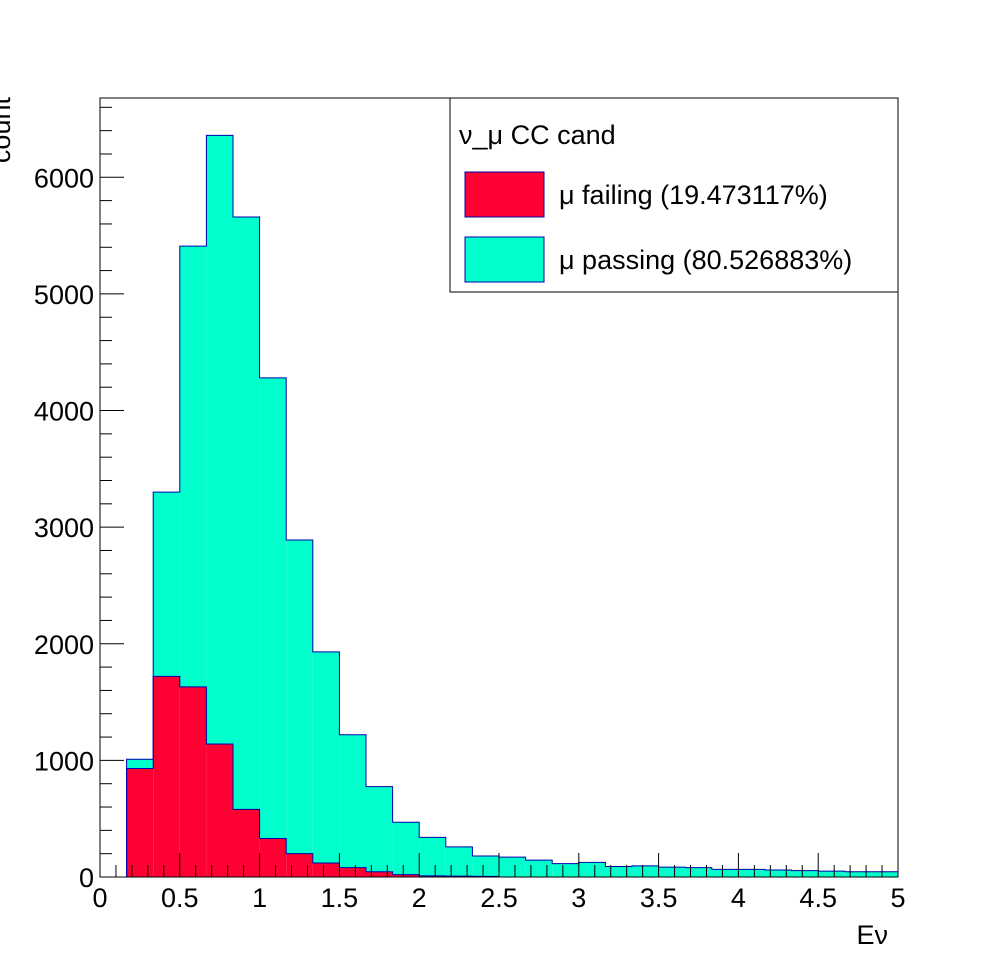 The width and height of the screenshot is (998, 974). I want to click on y-tick-label: 3000, so click(64, 528).